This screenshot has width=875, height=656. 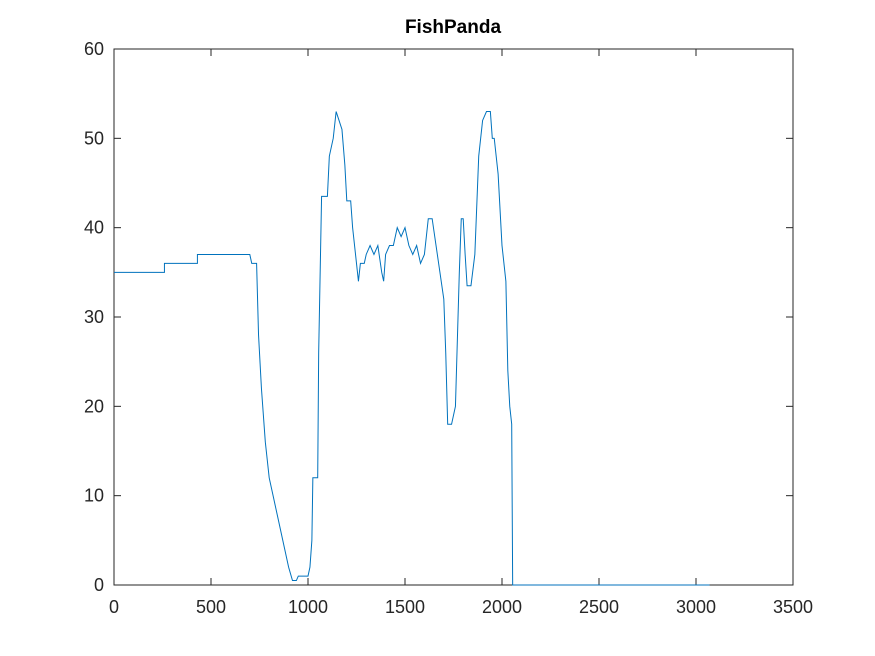 I want to click on x-tick-label: 0, so click(x=114, y=607).